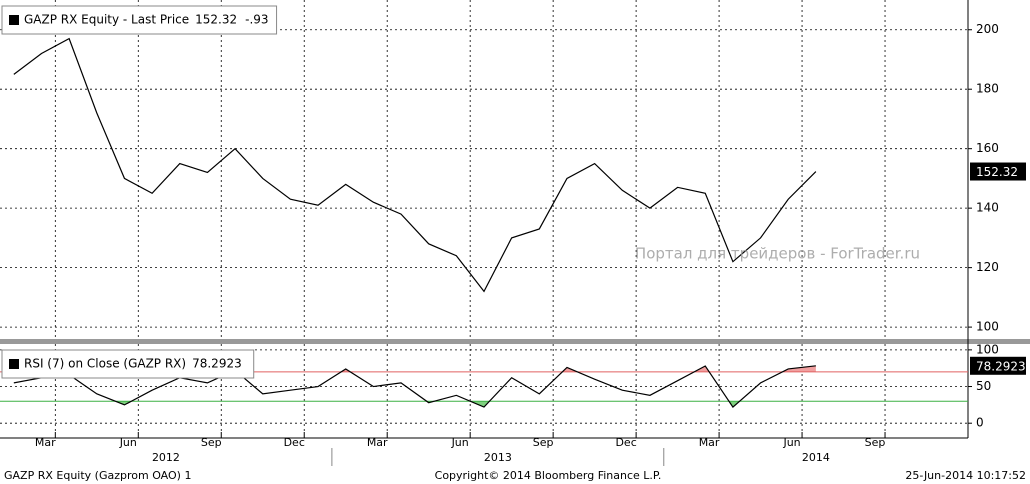 This screenshot has height=484, width=1030. What do you see at coordinates (548, 475) in the screenshot?
I see `footer-center: Copyright© 2014 Bloomberg Finance L.P.` at bounding box center [548, 475].